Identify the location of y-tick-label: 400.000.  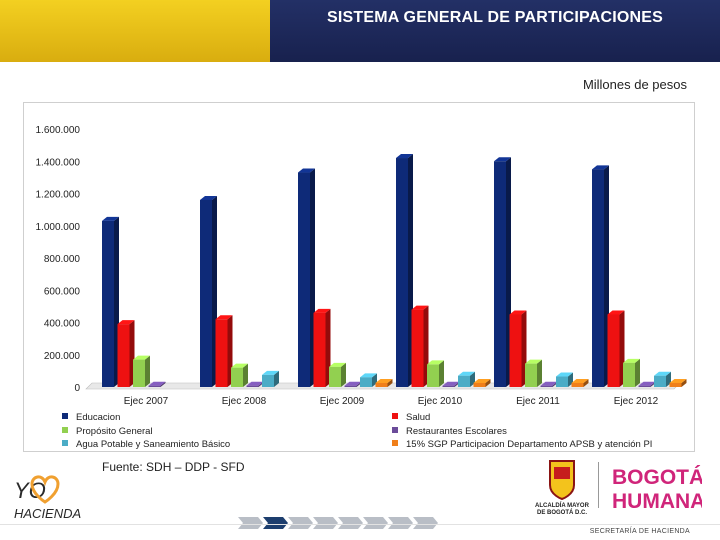
(62, 324).